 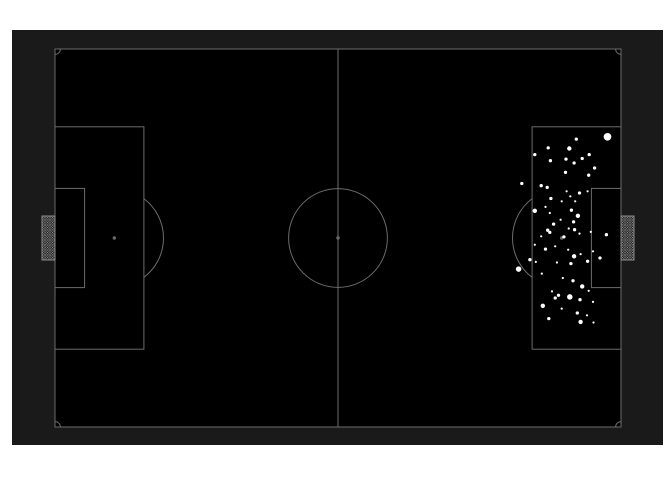 I want to click on centre-circle, so click(x=338, y=238).